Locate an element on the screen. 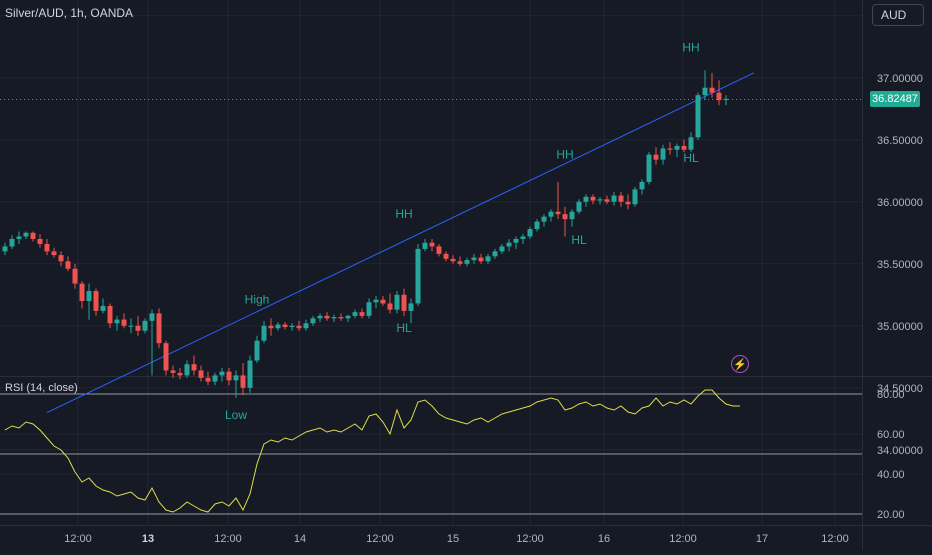  price-tick-label: 35.50000 is located at coordinates (900, 265).